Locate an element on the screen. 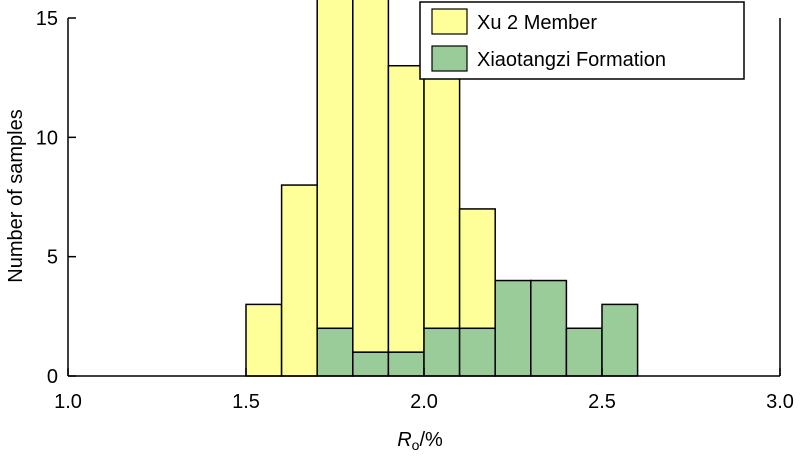  bar-xiaotangzi-2.3 is located at coordinates (549, 328).